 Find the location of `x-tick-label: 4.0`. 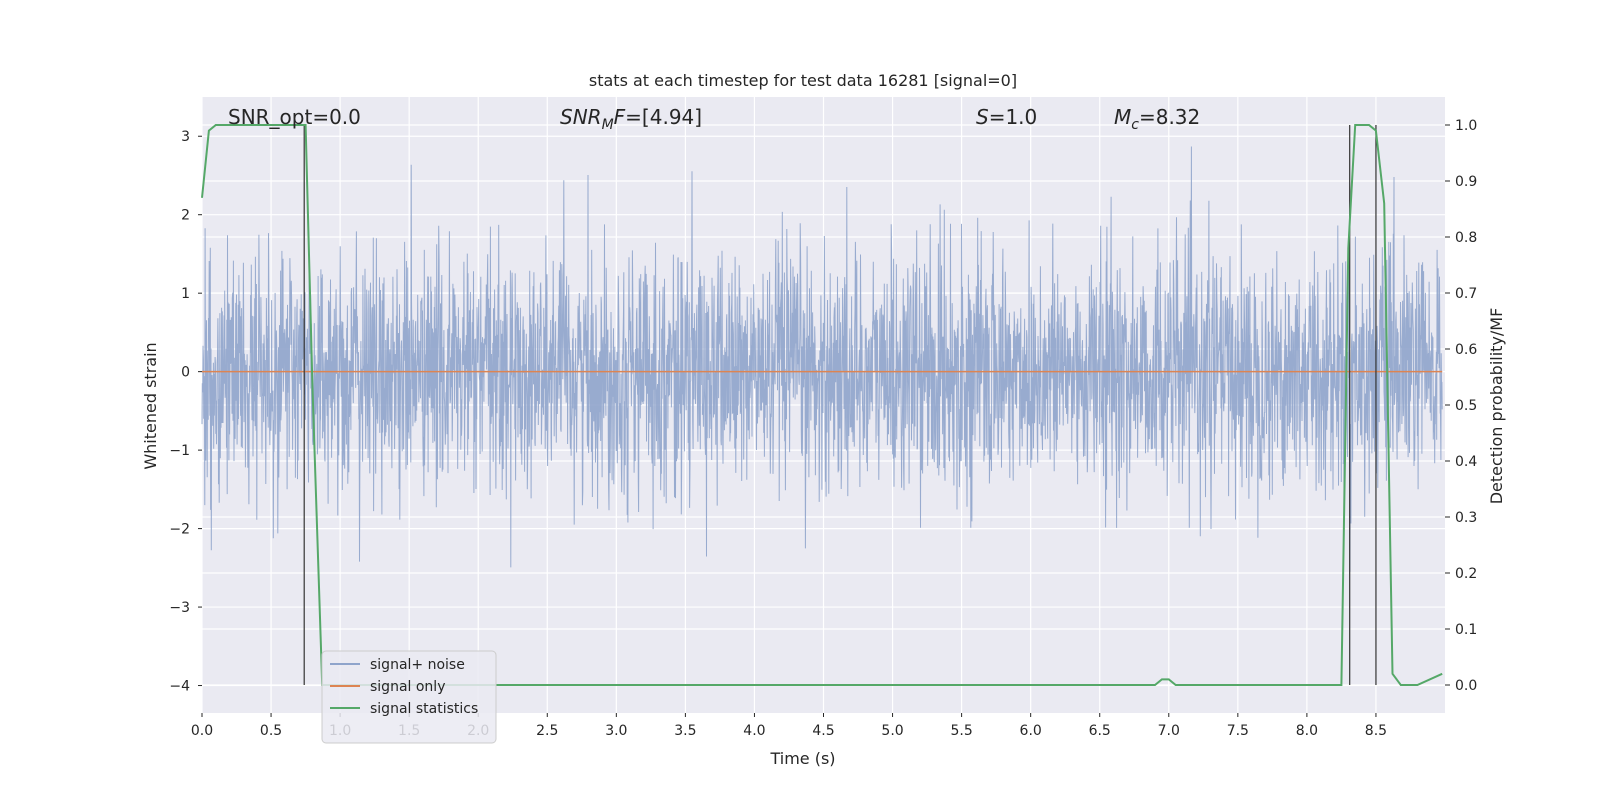

x-tick-label: 4.0 is located at coordinates (754, 731).